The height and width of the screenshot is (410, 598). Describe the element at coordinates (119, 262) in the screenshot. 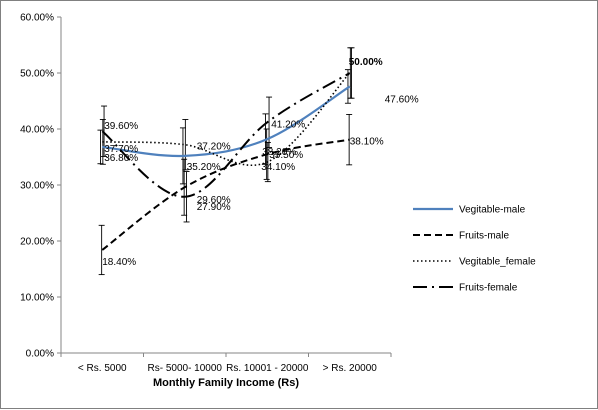

I see `data-label: 18.40%` at that location.